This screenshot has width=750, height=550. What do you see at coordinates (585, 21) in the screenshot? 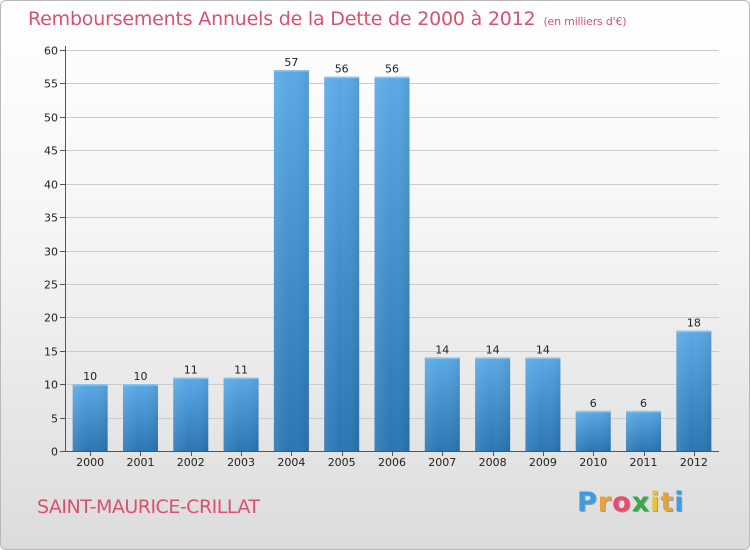
I see `chart-subtitle: (en milliers d'€)` at bounding box center [585, 21].